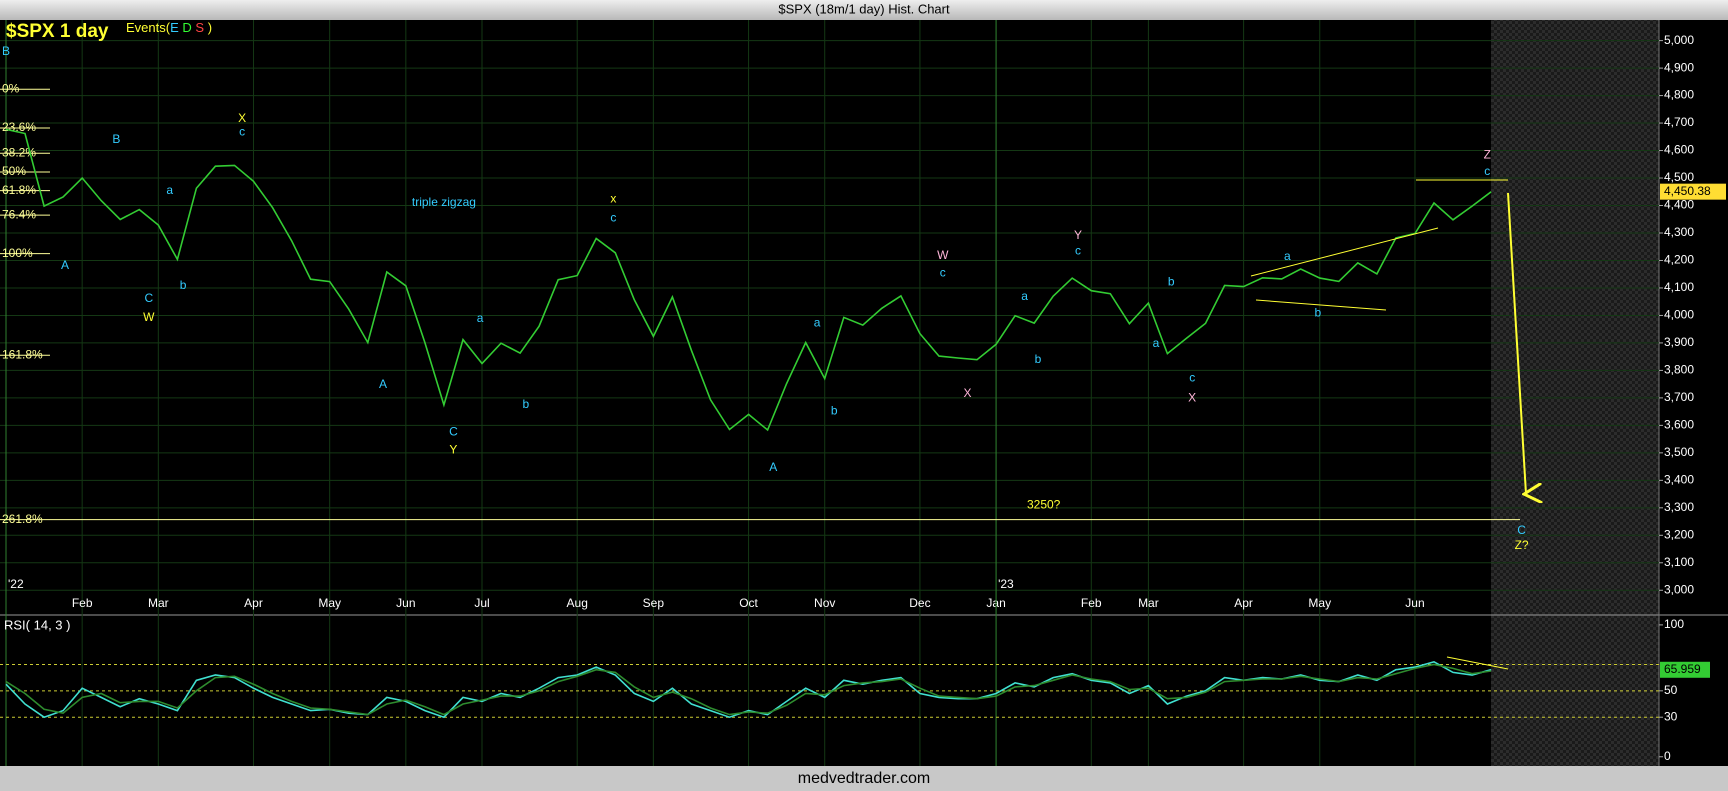 Image resolution: width=1728 pixels, height=791 pixels. Describe the element at coordinates (1679, 507) in the screenshot. I see `y-tick-label: 3,300` at that location.